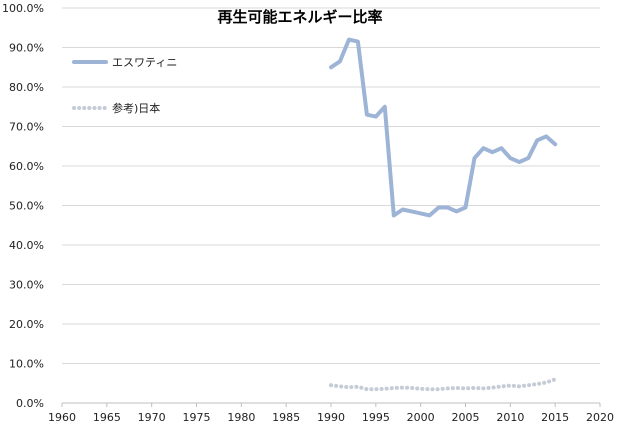 This screenshot has width=627, height=428. What do you see at coordinates (555, 417) in the screenshot?
I see `x-tick-label: 2015` at bounding box center [555, 417].